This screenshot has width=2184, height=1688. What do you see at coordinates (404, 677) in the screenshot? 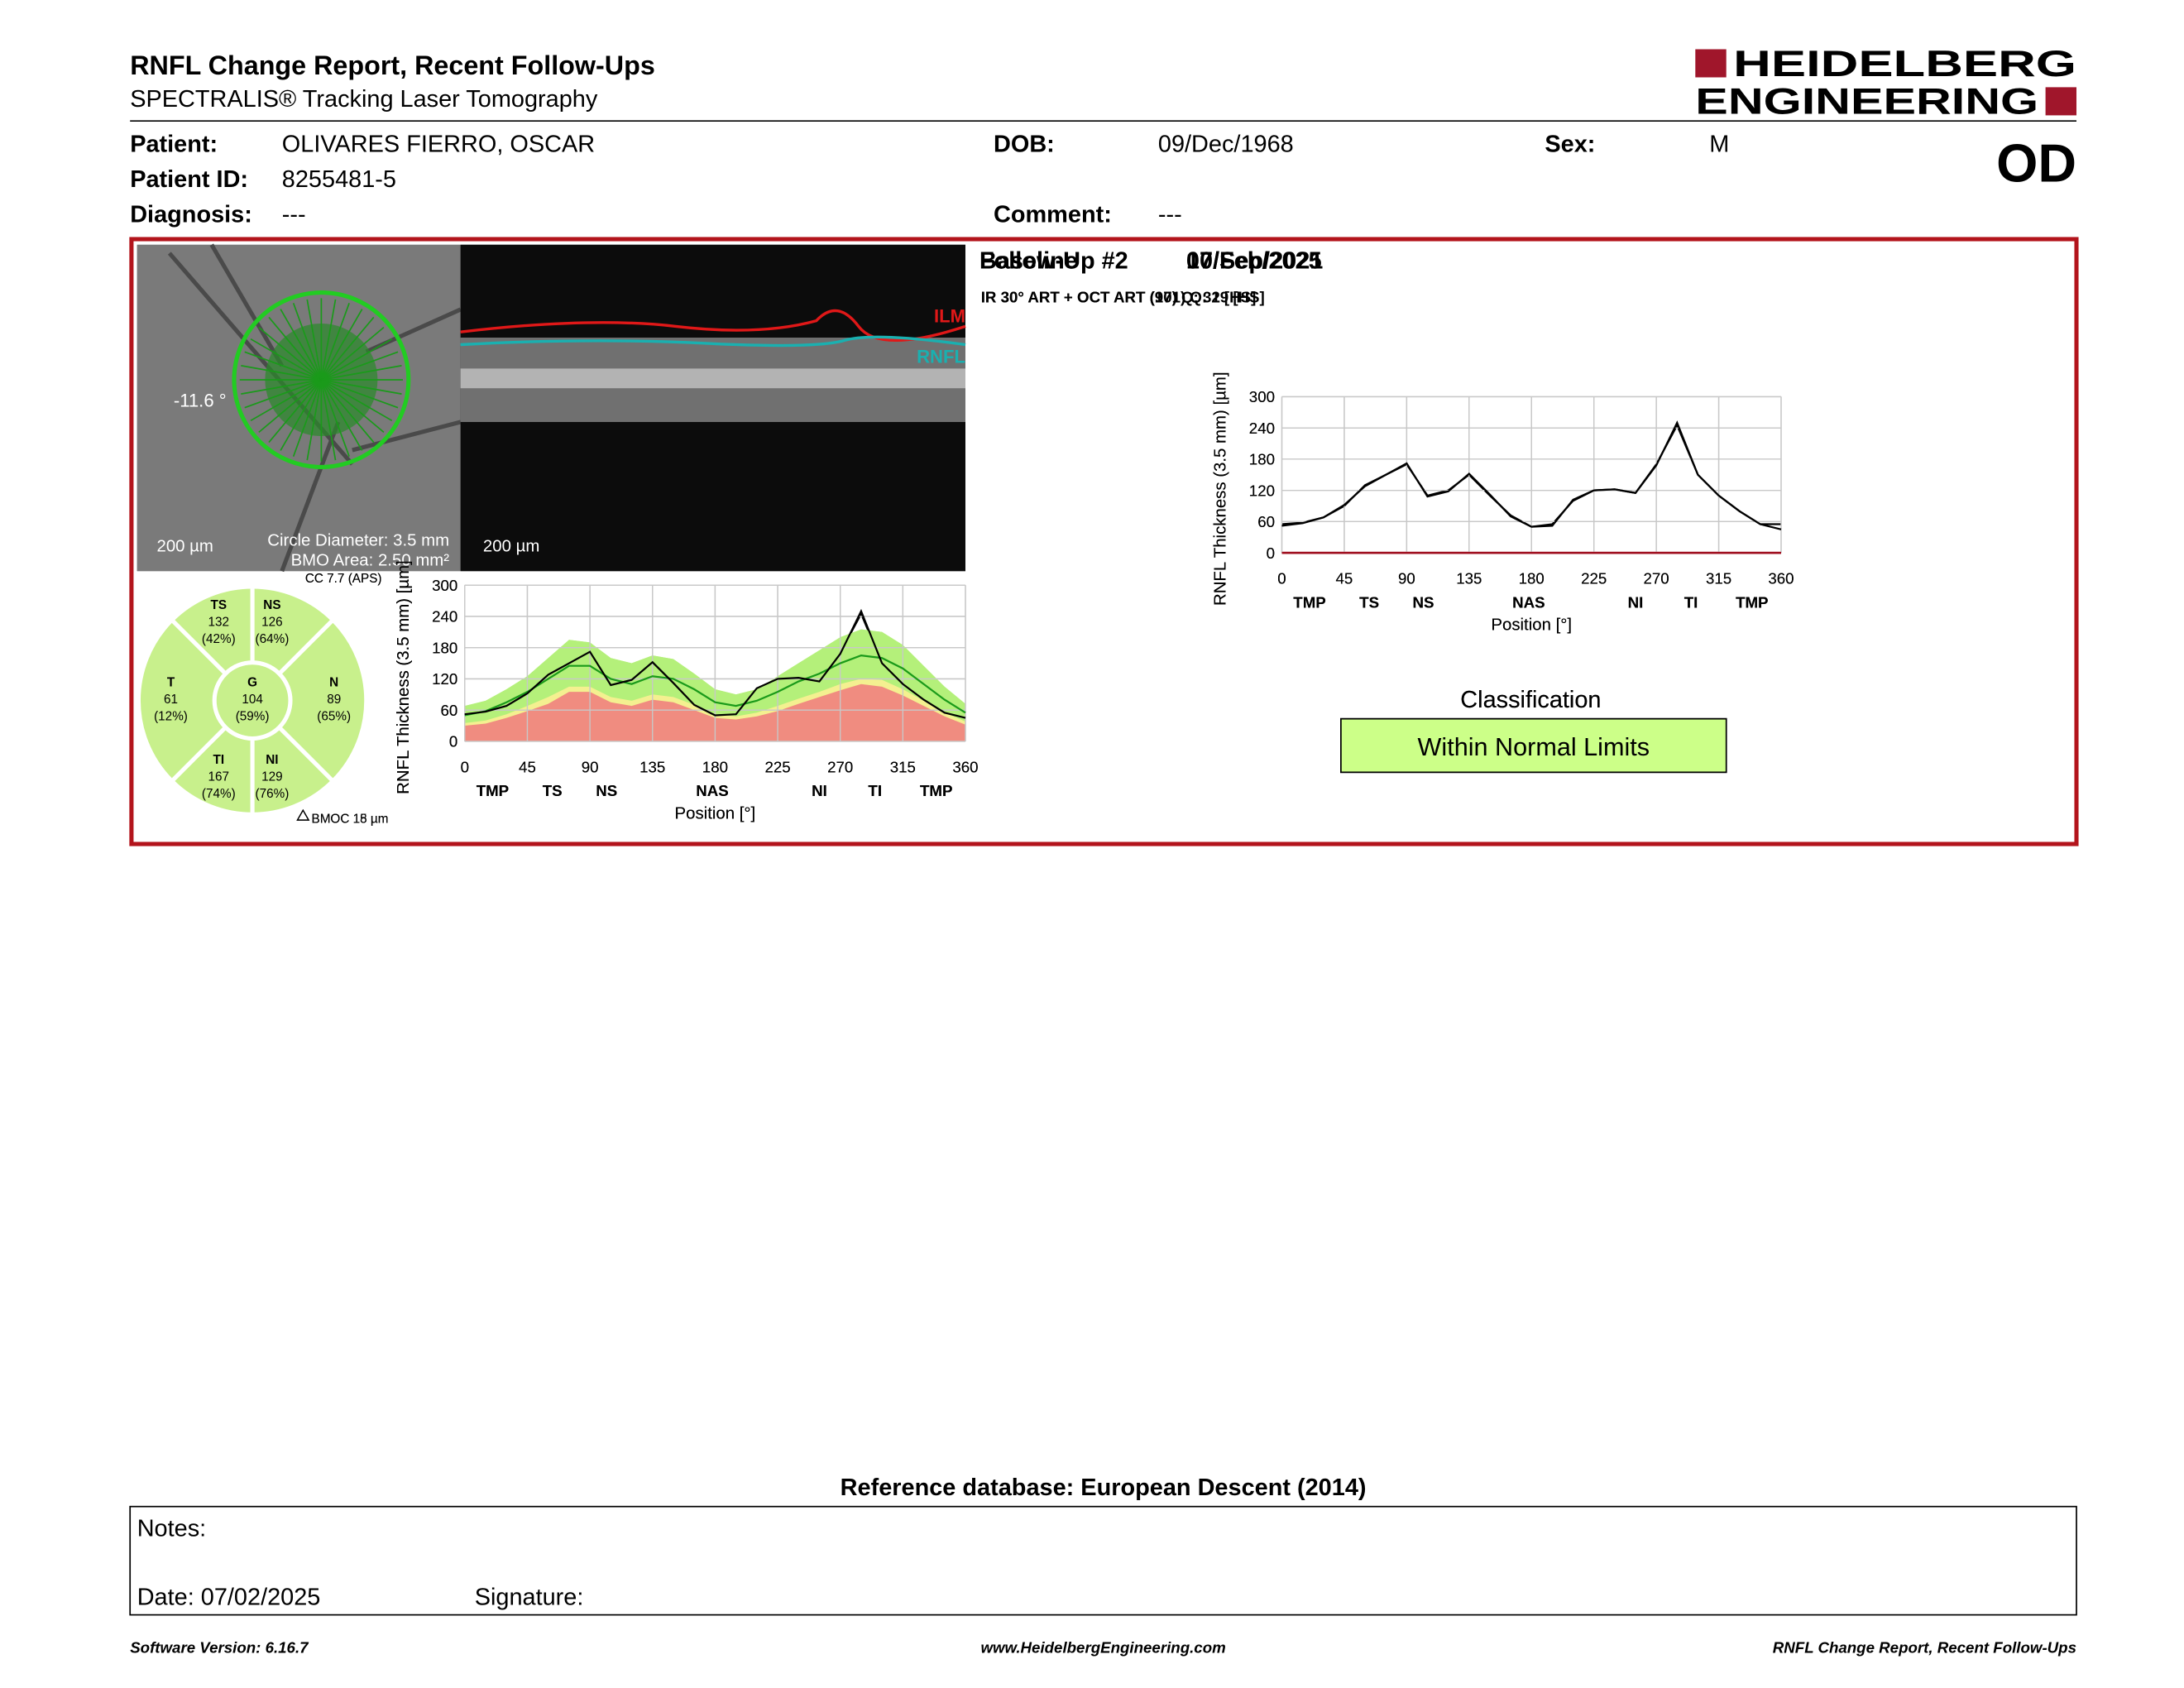
I see `y-axis-label: RNFL Thickness (3.5 mm) [µm]` at bounding box center [404, 677].